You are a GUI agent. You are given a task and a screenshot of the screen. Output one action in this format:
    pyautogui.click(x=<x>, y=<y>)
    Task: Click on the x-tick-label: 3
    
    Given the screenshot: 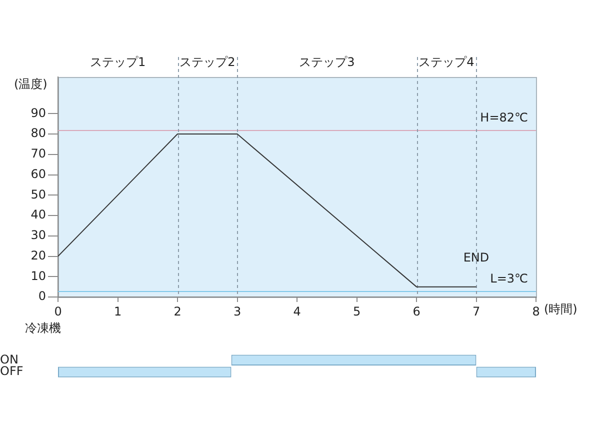 What is the action you would take?
    pyautogui.click(x=237, y=311)
    